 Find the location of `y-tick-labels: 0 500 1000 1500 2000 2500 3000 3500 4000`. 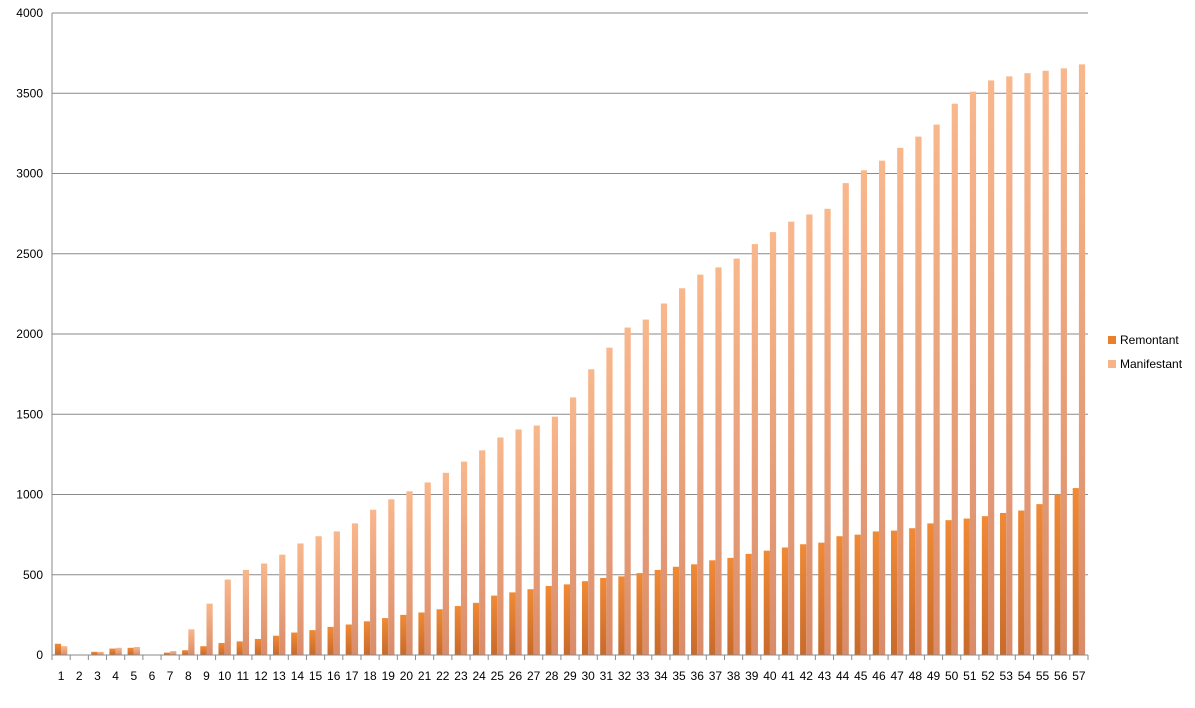

y-tick-labels: 0 500 1000 1500 2000 2500 3000 3500 4000 is located at coordinates (29, 334).